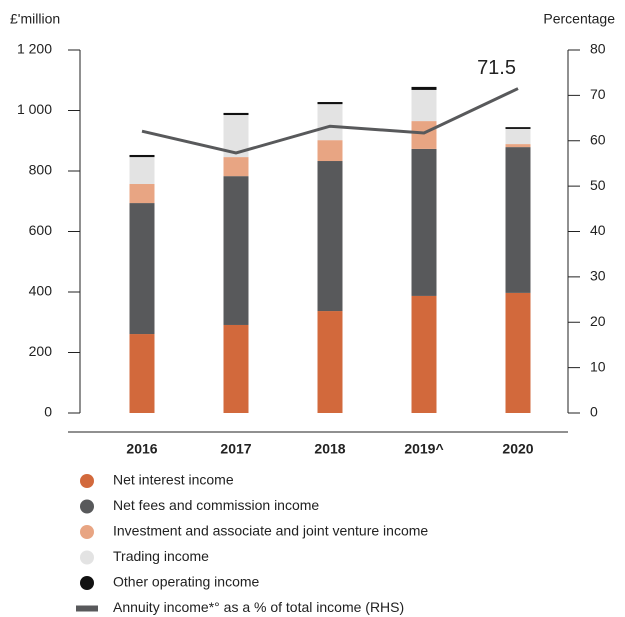 Image resolution: width=625 pixels, height=617 pixels. I want to click on x-tick-label: 2016, so click(141, 449).